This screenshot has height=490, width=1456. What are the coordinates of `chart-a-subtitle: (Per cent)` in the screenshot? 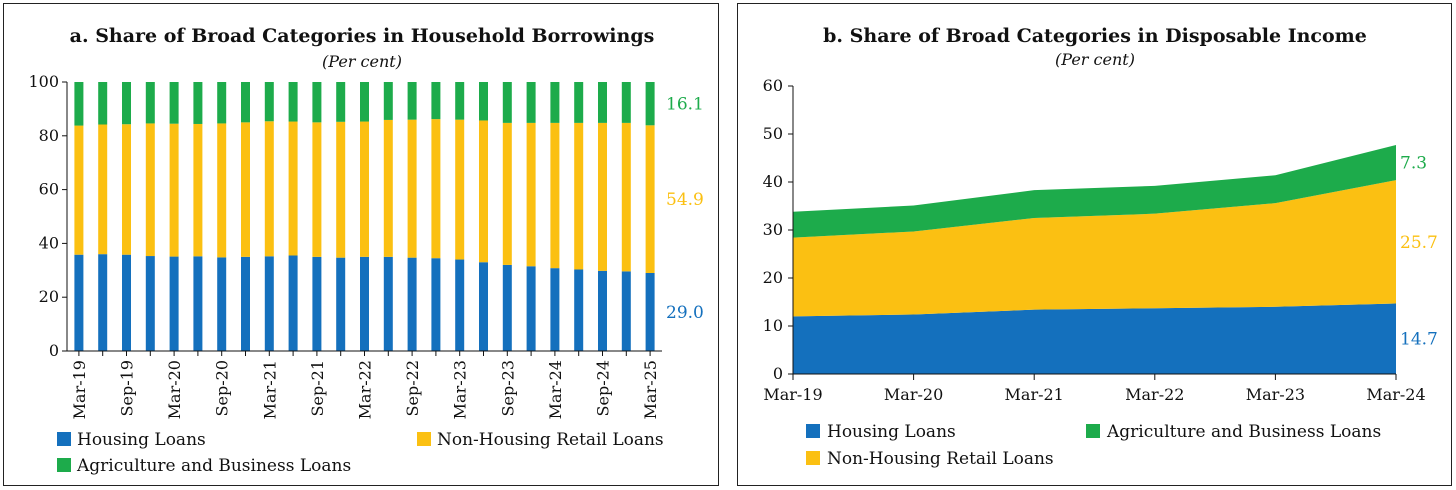 It's located at (362, 61).